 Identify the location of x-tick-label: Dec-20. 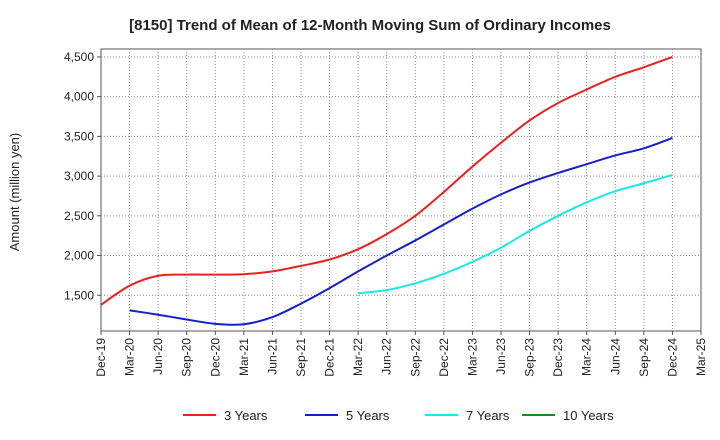
(215, 357).